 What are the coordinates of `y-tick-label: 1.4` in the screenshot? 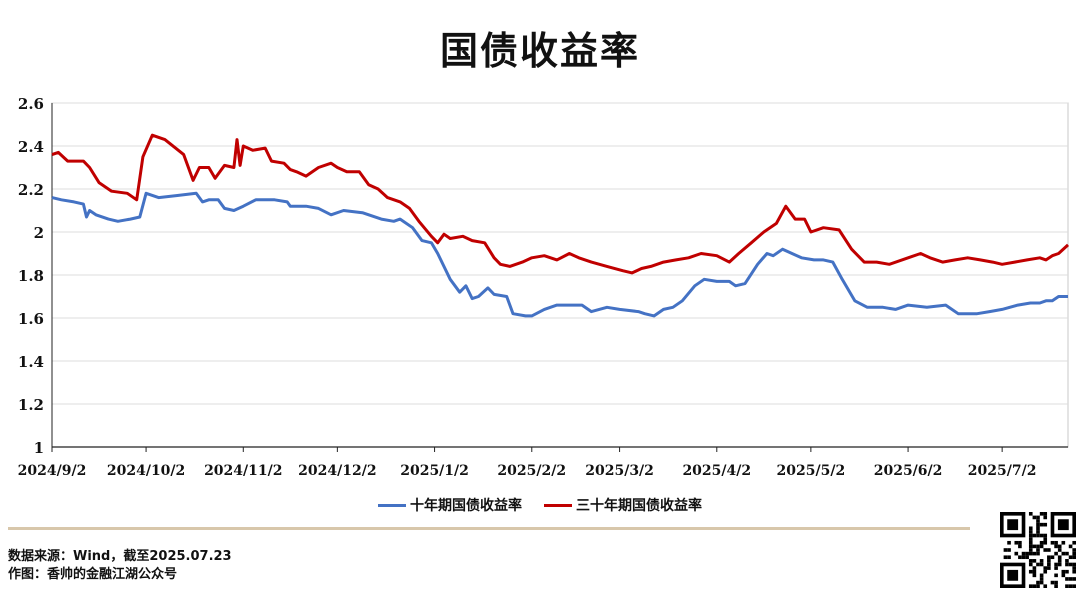 It's located at (31, 362).